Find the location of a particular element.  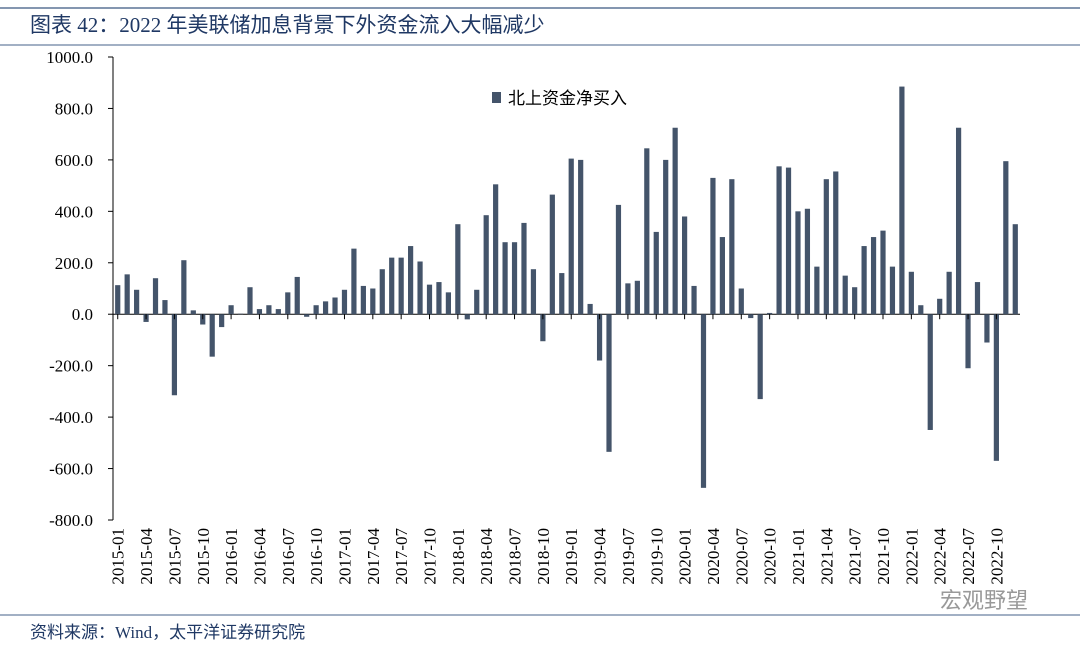

x-tick-label: 2020-07 is located at coordinates (741, 556).